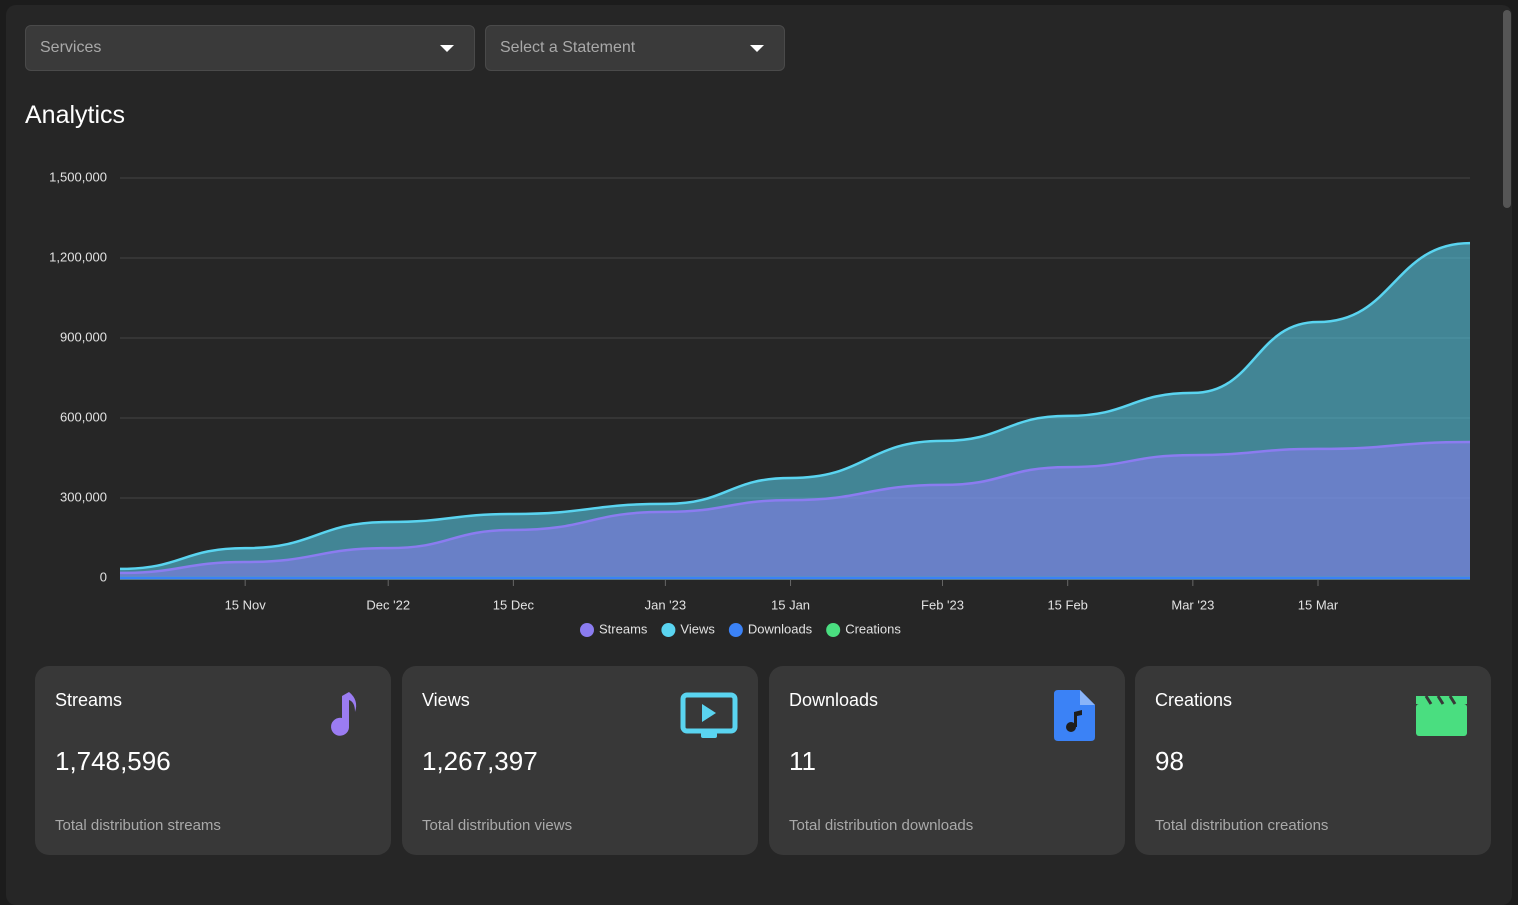  Describe the element at coordinates (873, 628) in the screenshot. I see `legend-label: Creations` at that location.